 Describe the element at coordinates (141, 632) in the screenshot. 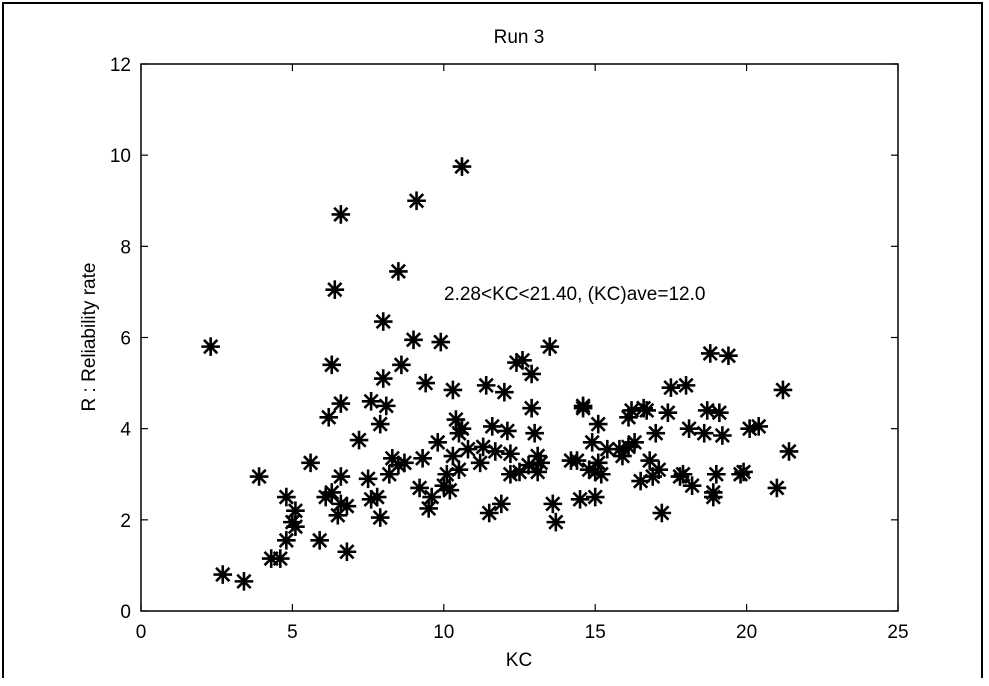

I see `x-tick-label: 0` at that location.